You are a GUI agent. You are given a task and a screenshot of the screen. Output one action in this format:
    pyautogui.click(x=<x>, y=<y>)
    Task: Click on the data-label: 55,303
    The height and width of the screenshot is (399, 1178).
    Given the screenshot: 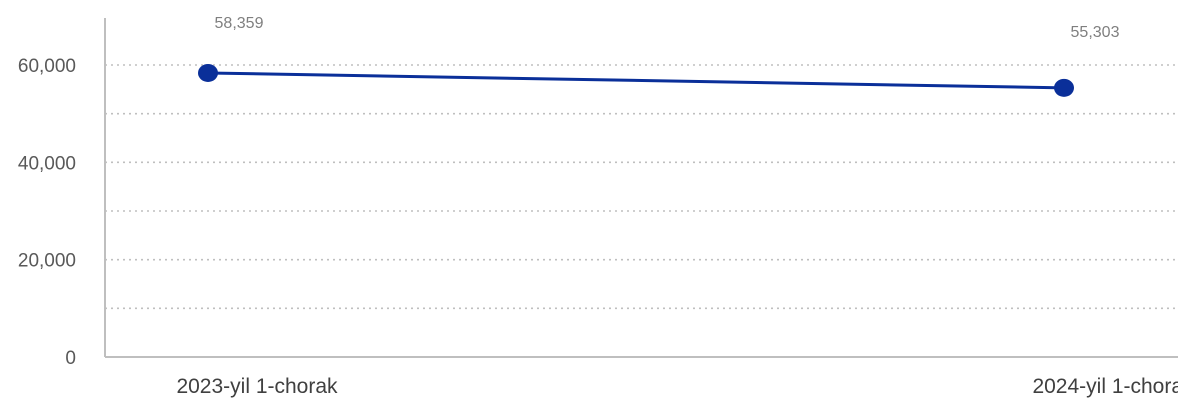 What is the action you would take?
    pyautogui.click(x=1095, y=32)
    